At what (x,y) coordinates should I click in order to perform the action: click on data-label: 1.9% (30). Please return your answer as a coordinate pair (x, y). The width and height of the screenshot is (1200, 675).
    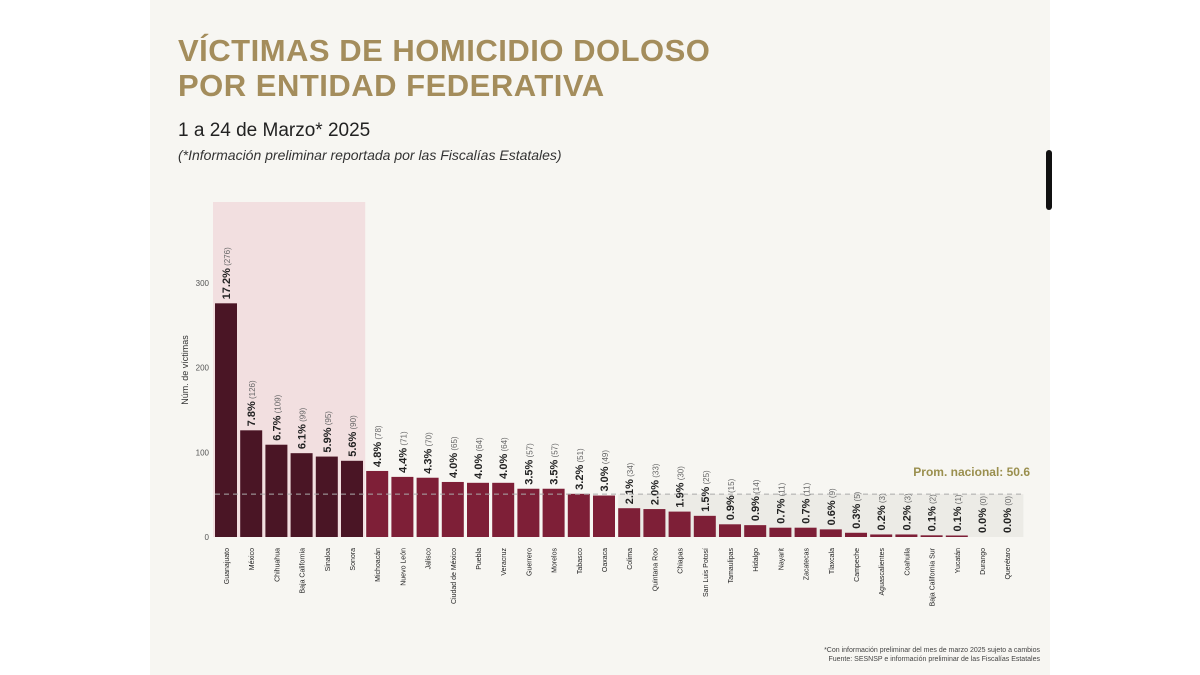
    Looking at the image, I should click on (681, 487).